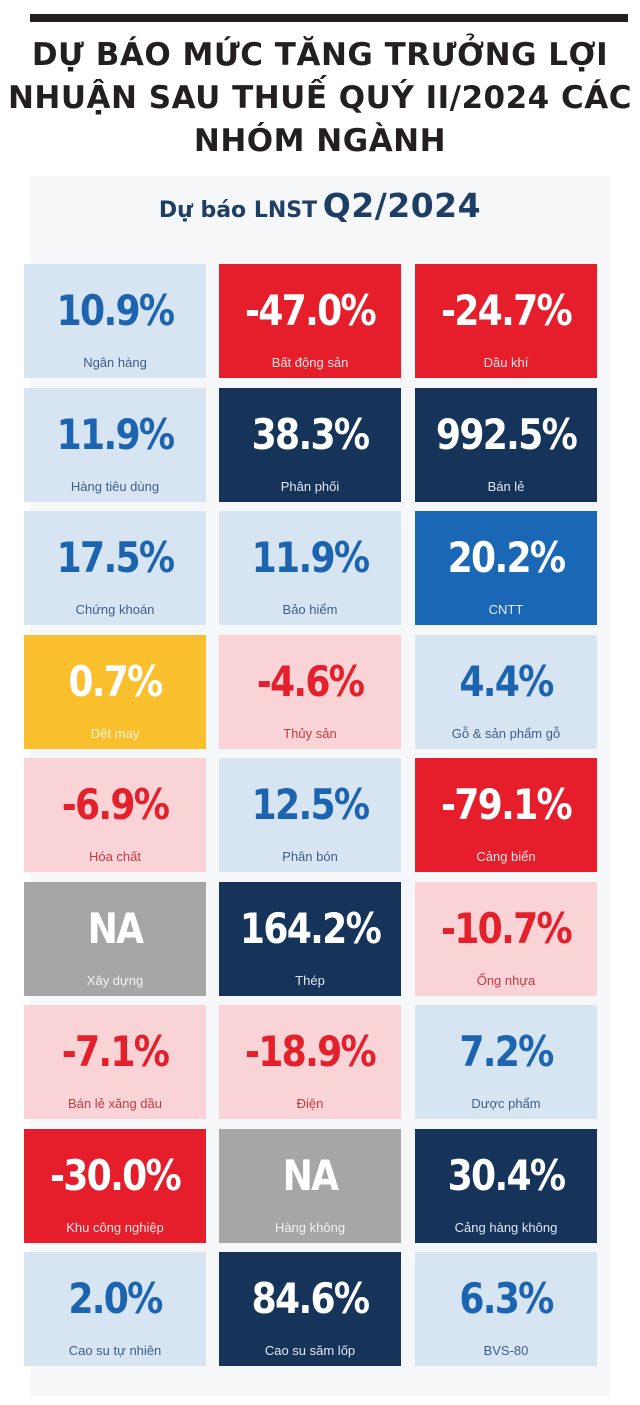  Describe the element at coordinates (507, 928) in the screenshot. I see `sector-value: -10.7%` at that location.